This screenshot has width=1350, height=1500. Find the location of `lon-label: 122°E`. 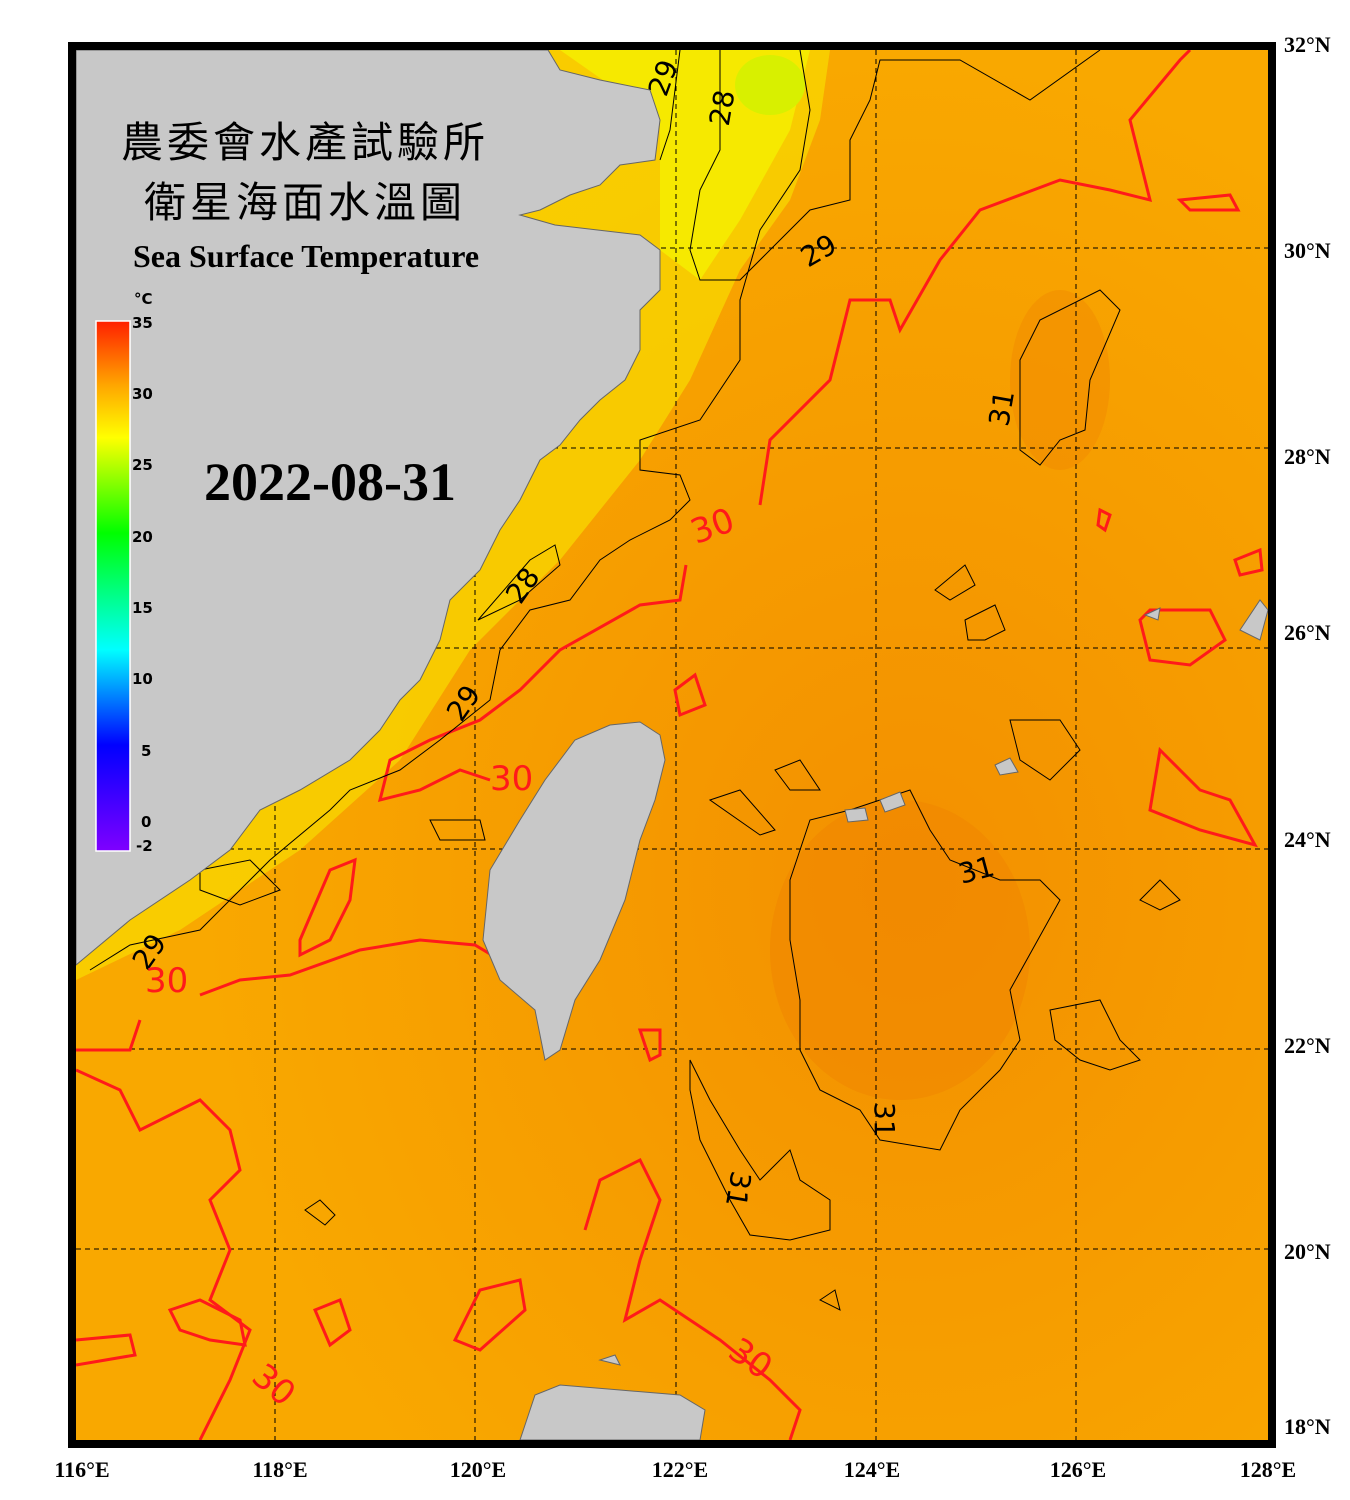

lon-label: 122°E is located at coordinates (680, 1469).